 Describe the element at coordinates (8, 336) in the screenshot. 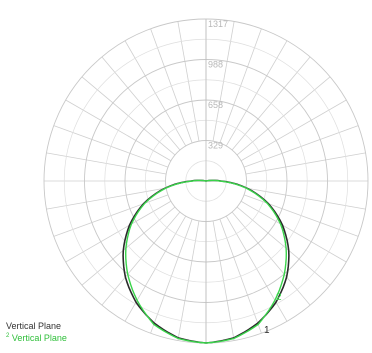

I see `legend-sup-2: 2` at that location.